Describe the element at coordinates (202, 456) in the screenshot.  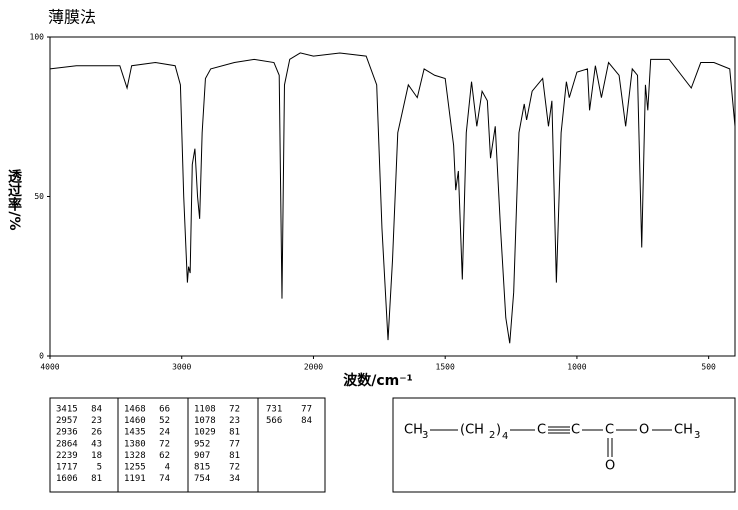
I see `peak-wavenumber: 907` at that location.